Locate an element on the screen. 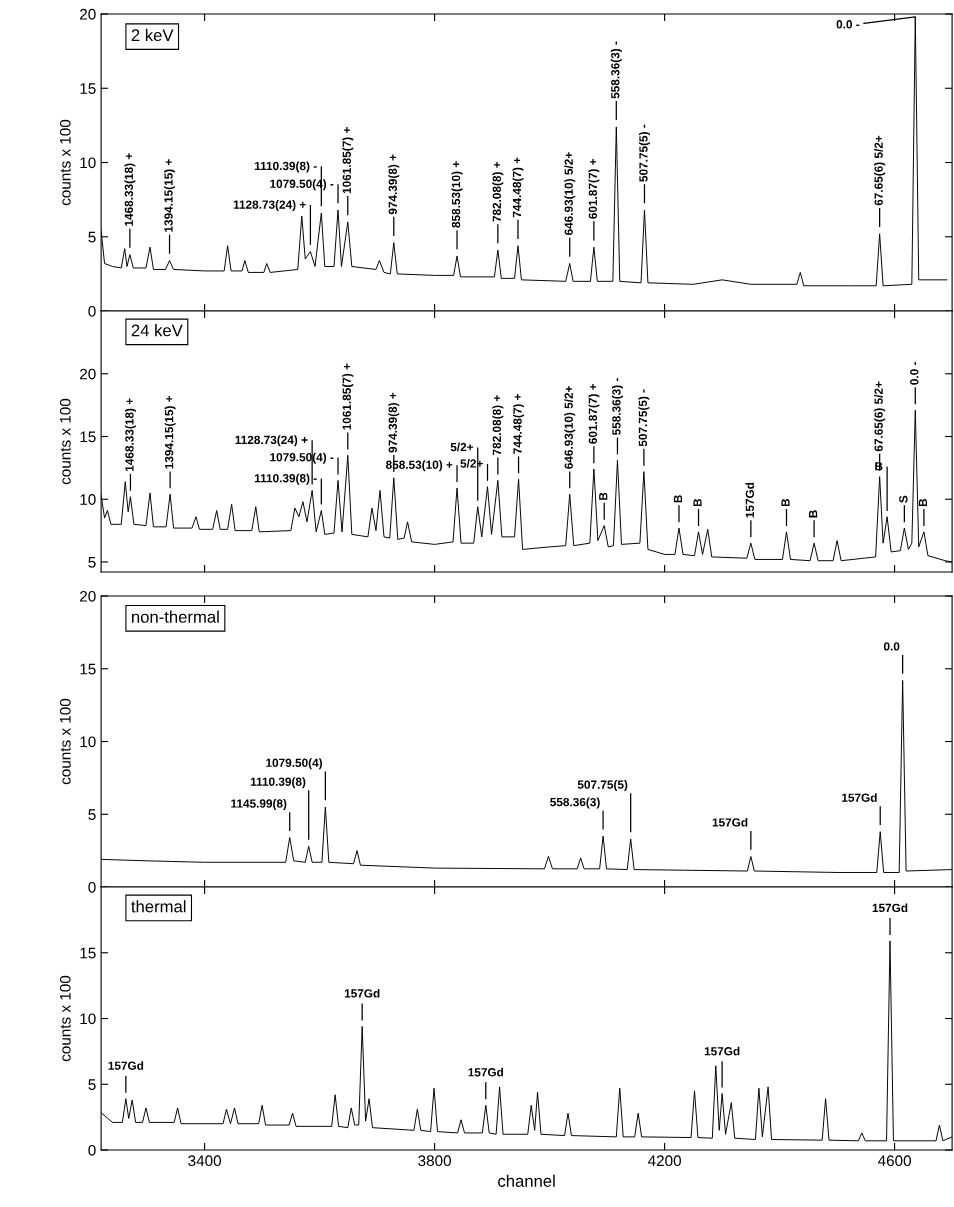 The image size is (954, 1207). annotation: S is located at coordinates (903, 499).